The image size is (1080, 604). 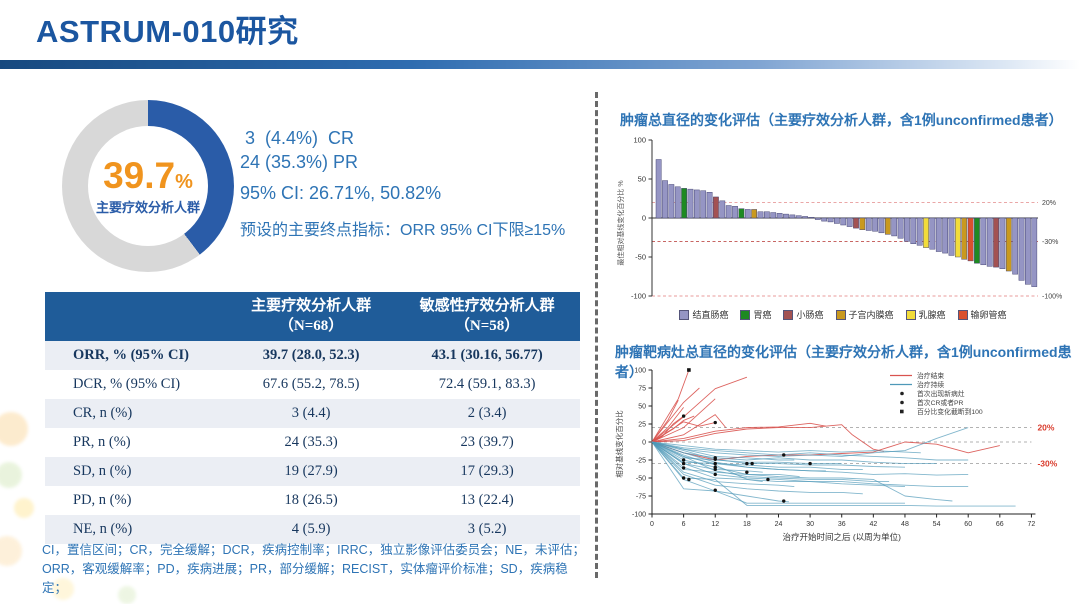 What do you see at coordinates (642, 425) in the screenshot?
I see `y-tick-label: 25` at bounding box center [642, 425].